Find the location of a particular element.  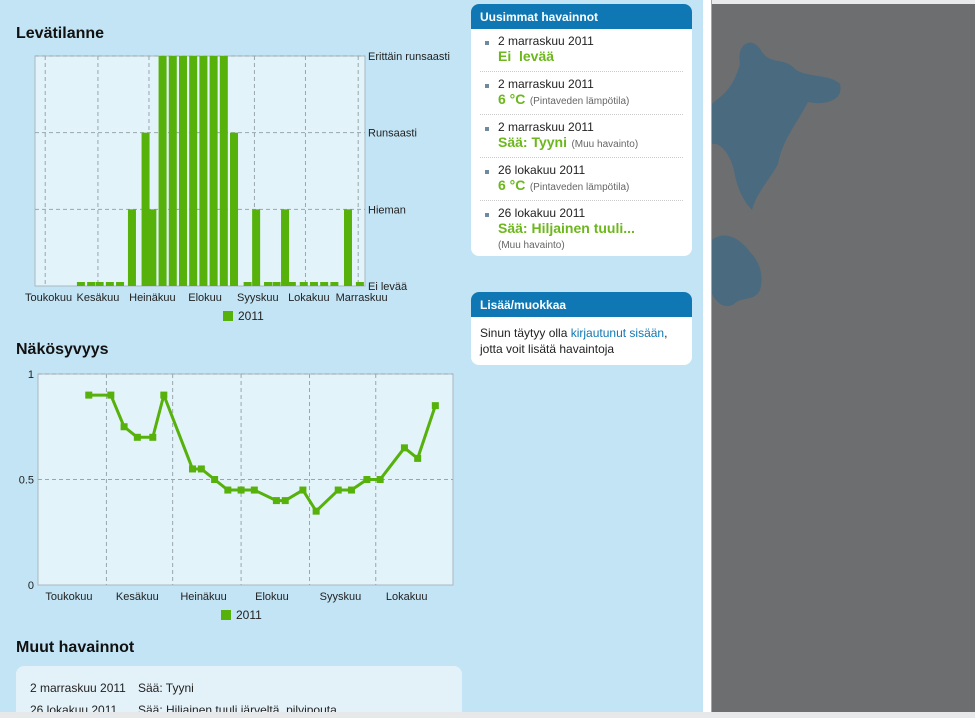

observation-date: 26 lokakuu 2011 is located at coordinates (542, 170).